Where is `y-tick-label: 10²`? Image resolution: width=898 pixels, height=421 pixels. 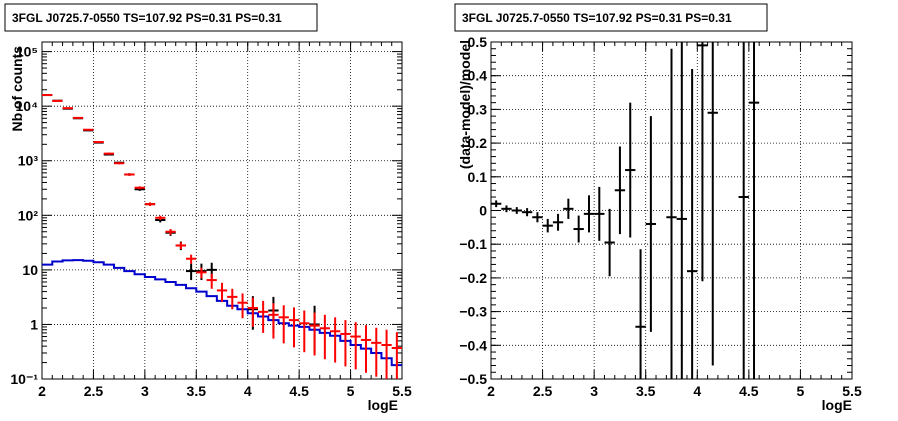 y-tick-label: 10² is located at coordinates (28, 215).